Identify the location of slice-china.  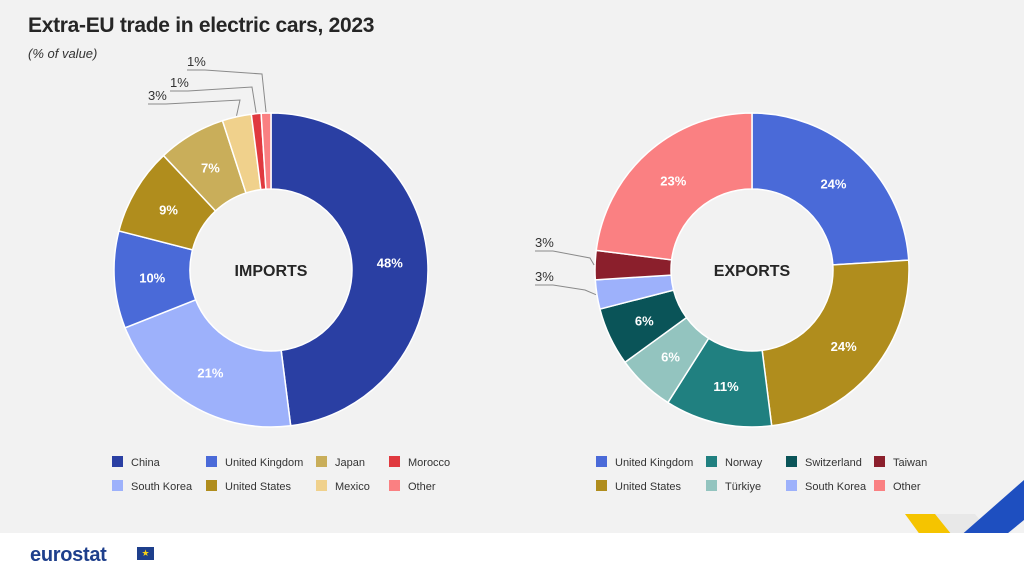
(349, 269).